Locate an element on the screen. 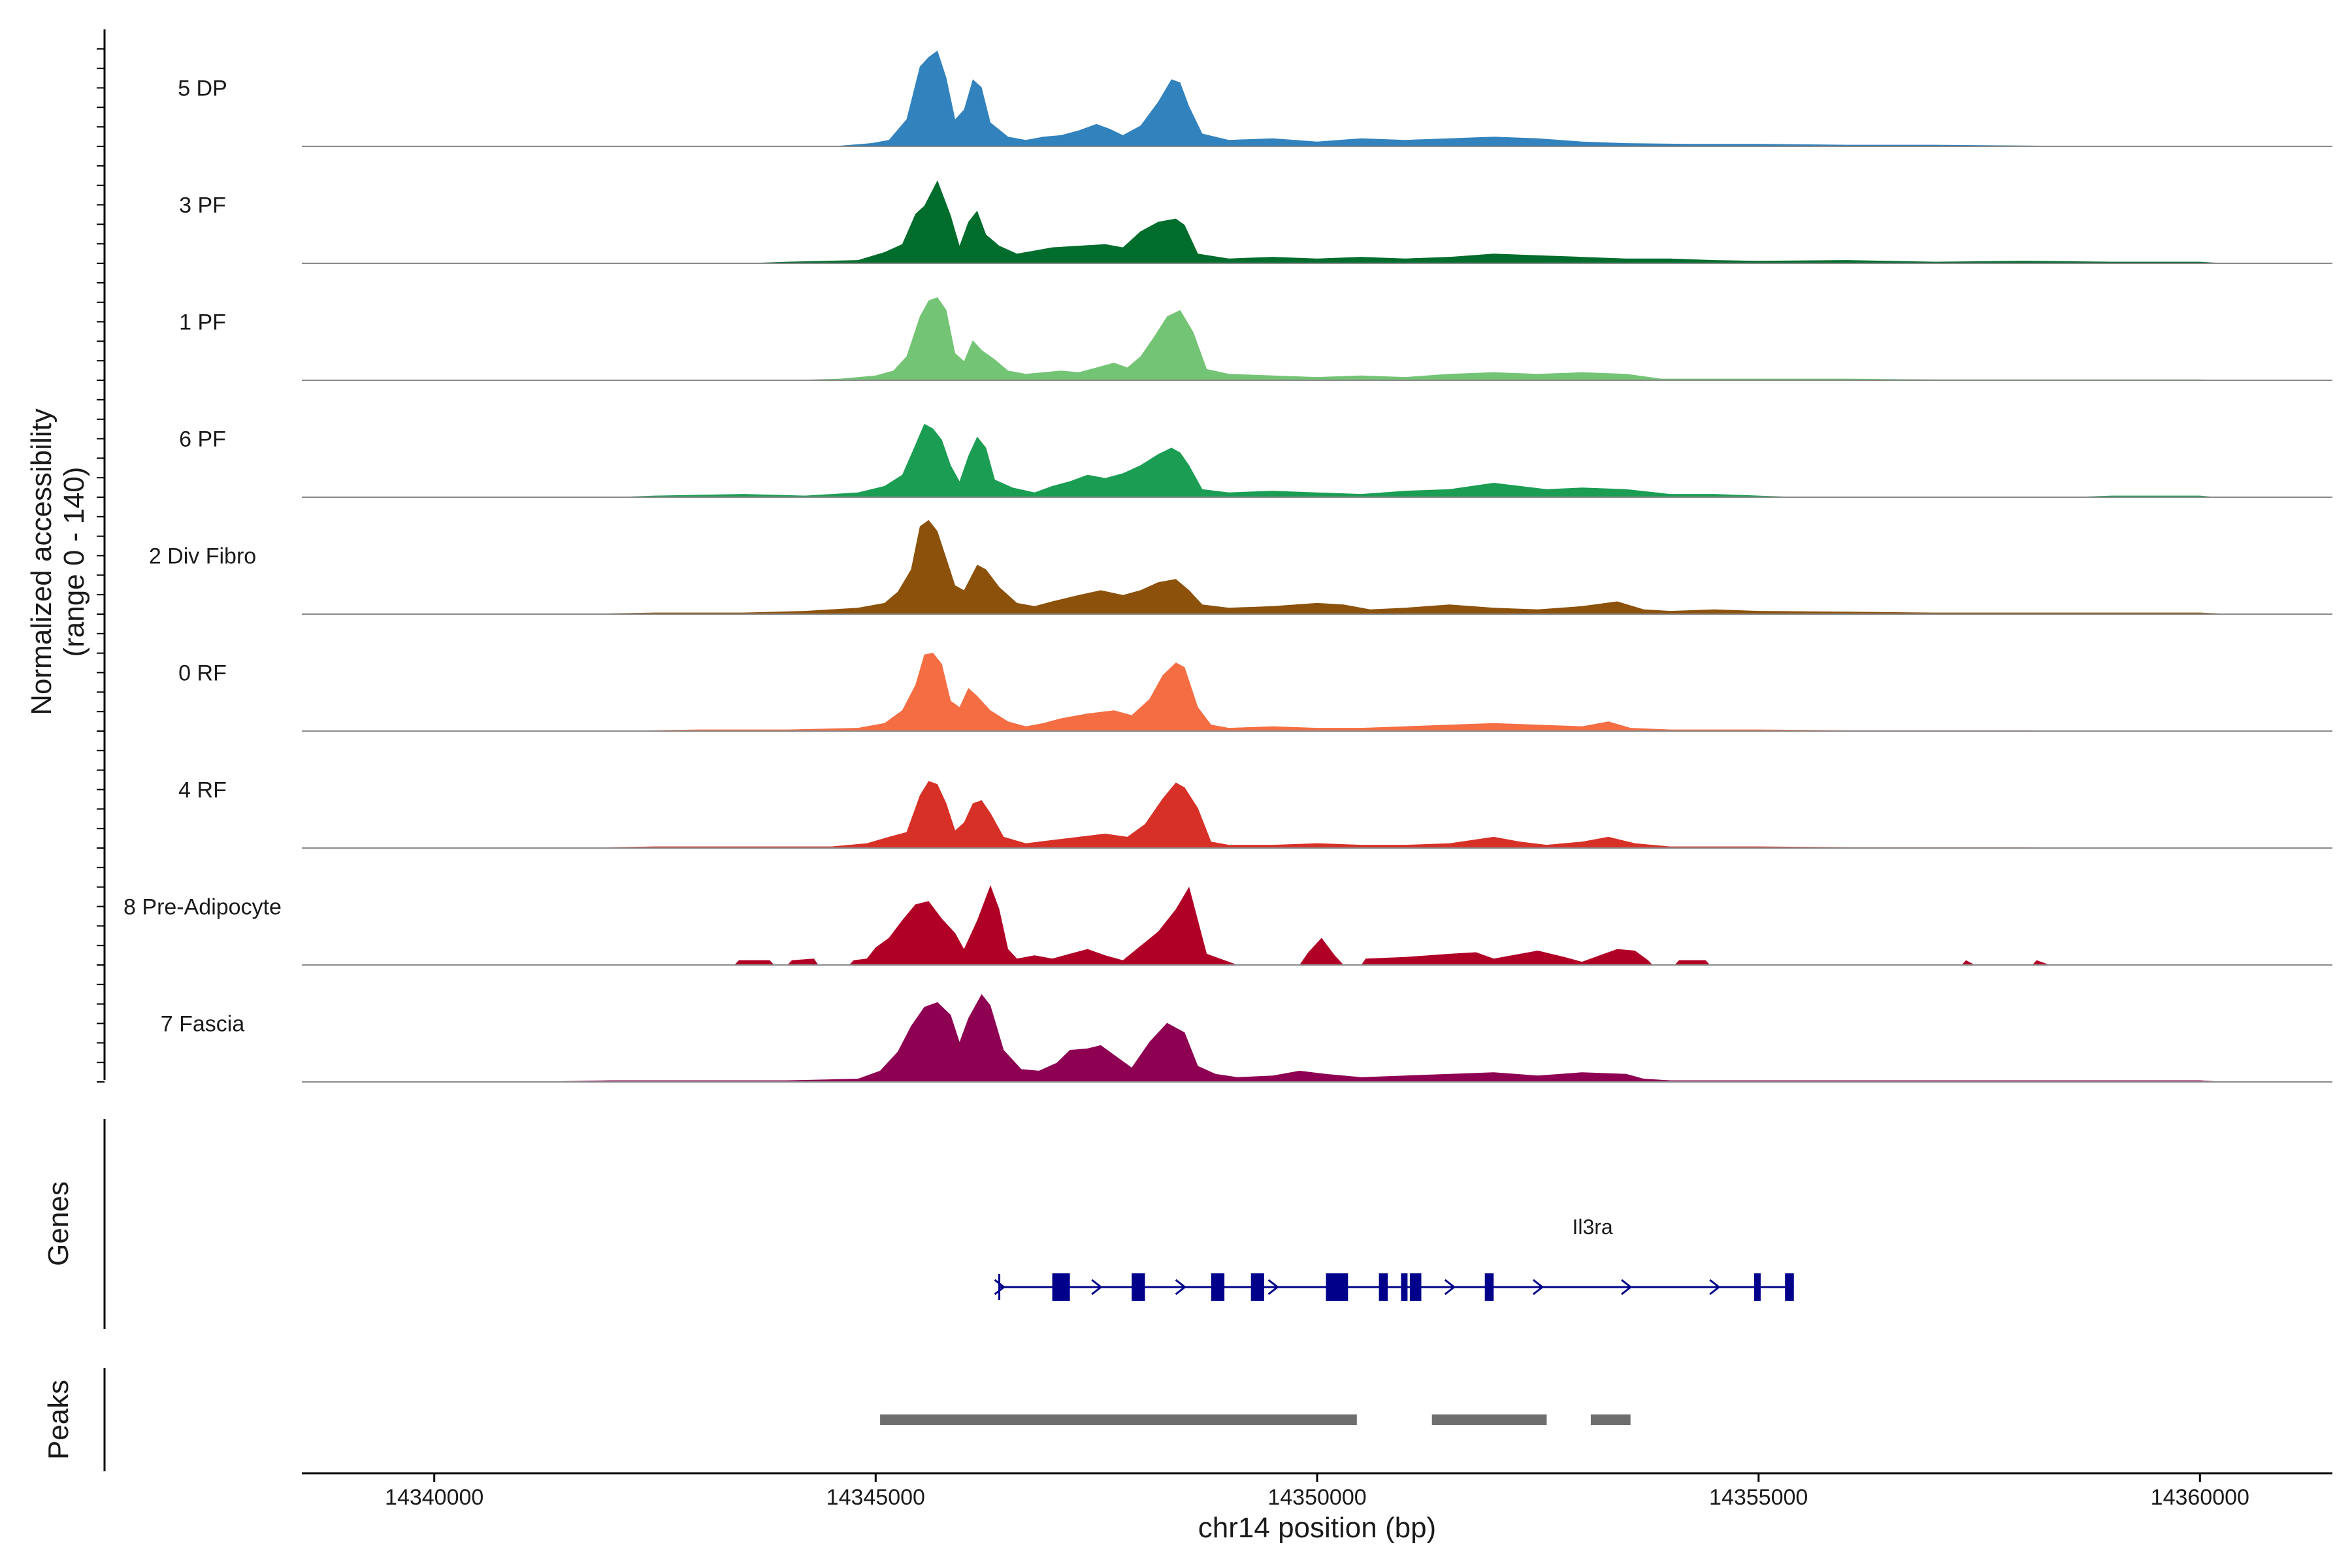 This screenshot has width=2352, height=1568. track-label: 1 PF is located at coordinates (202, 322).